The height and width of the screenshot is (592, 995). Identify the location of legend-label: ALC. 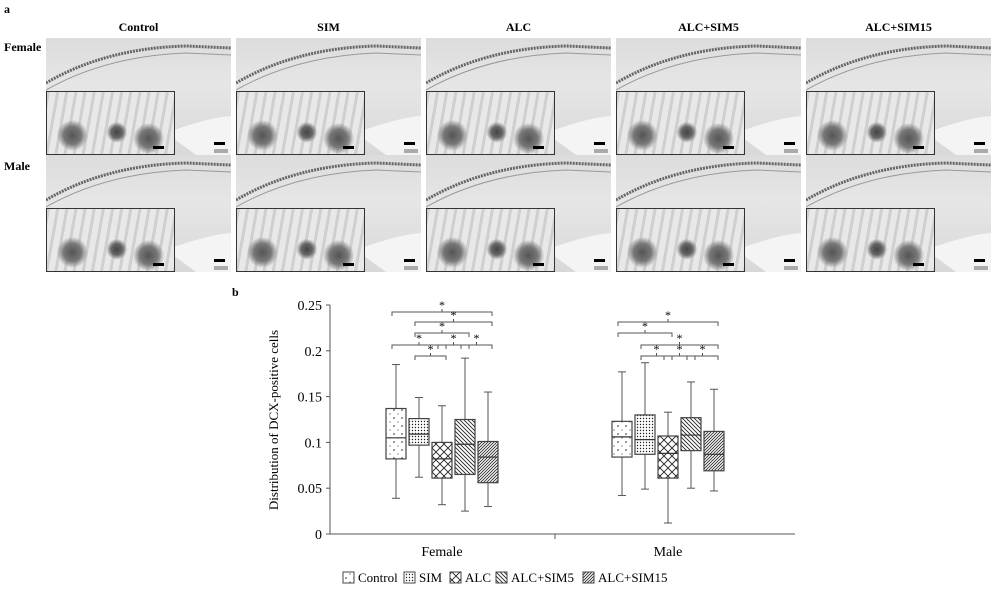
(478, 577).